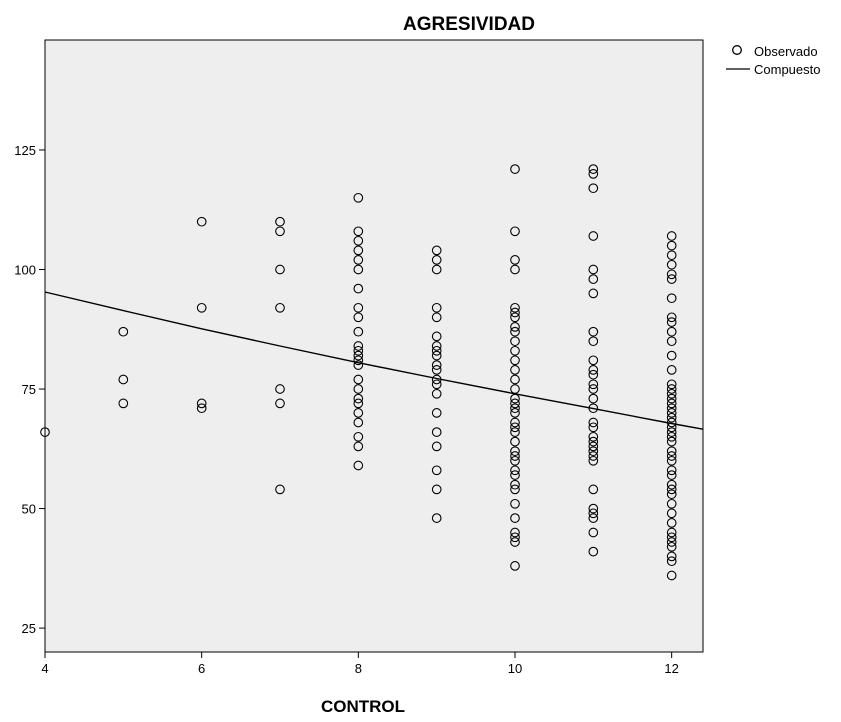 The height and width of the screenshot is (722, 841). What do you see at coordinates (787, 69) in the screenshot?
I see `legend-label-compuesto: Compuesto` at bounding box center [787, 69].